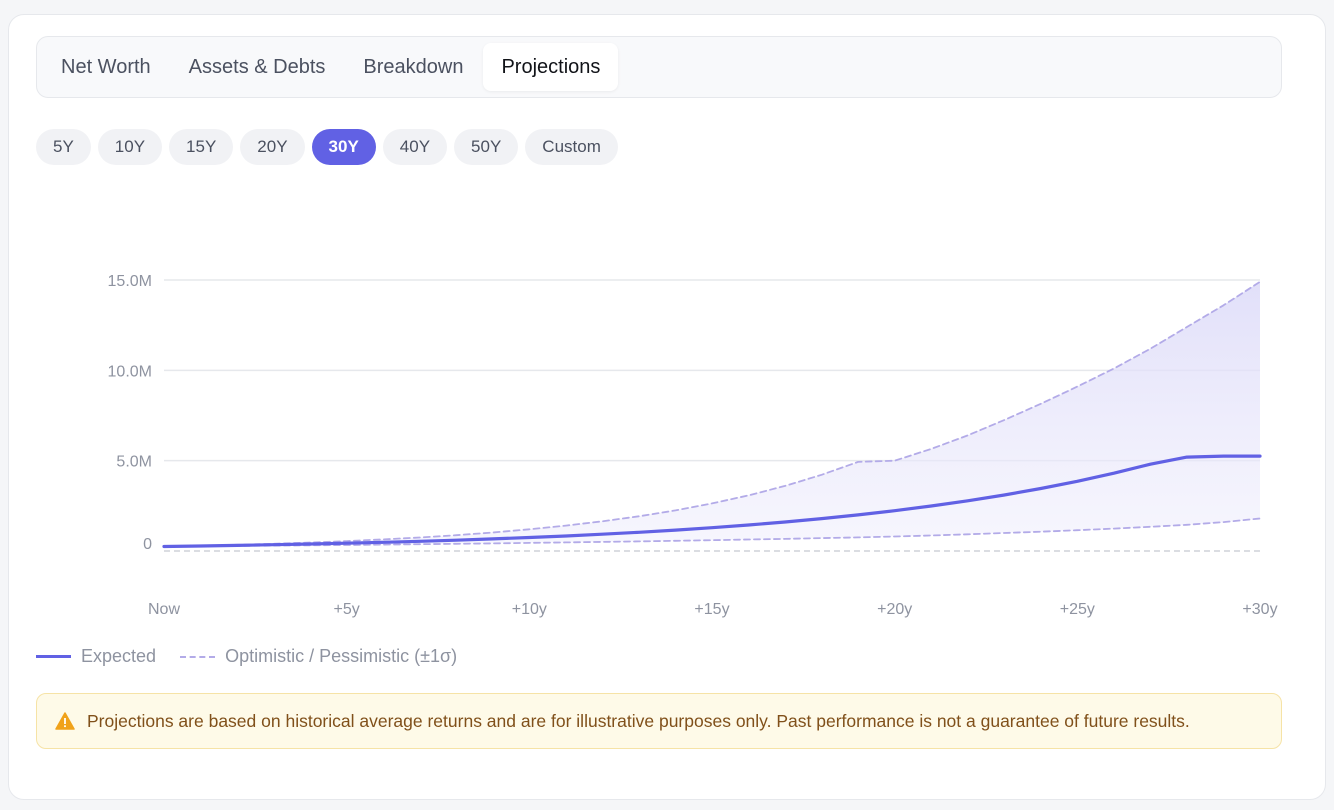 Image resolution: width=1334 pixels, height=810 pixels. What do you see at coordinates (130, 371) in the screenshot?
I see `y-tick-label: 10.0M` at bounding box center [130, 371].